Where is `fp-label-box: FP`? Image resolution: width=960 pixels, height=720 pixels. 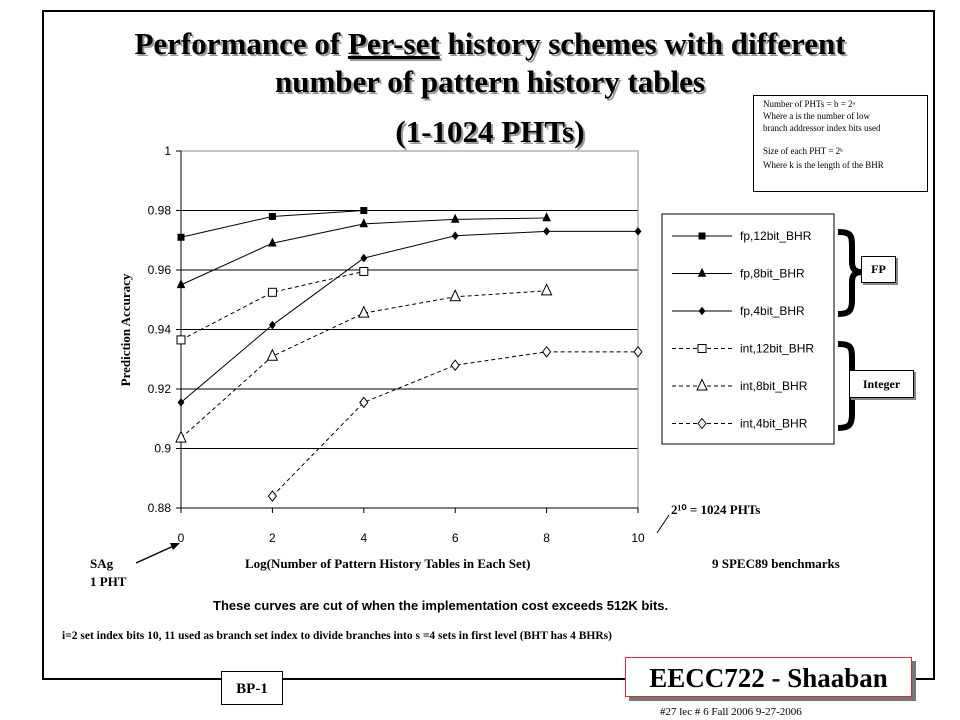
fp-label-box: FP is located at coordinates (878, 269).